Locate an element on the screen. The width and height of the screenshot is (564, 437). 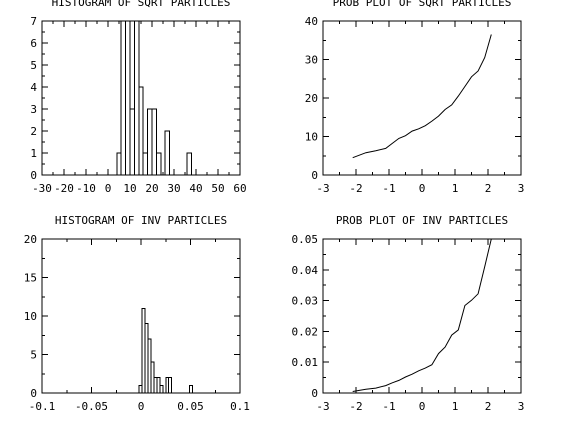
x-tick-label: 0.1 is located at coordinates (240, 406).